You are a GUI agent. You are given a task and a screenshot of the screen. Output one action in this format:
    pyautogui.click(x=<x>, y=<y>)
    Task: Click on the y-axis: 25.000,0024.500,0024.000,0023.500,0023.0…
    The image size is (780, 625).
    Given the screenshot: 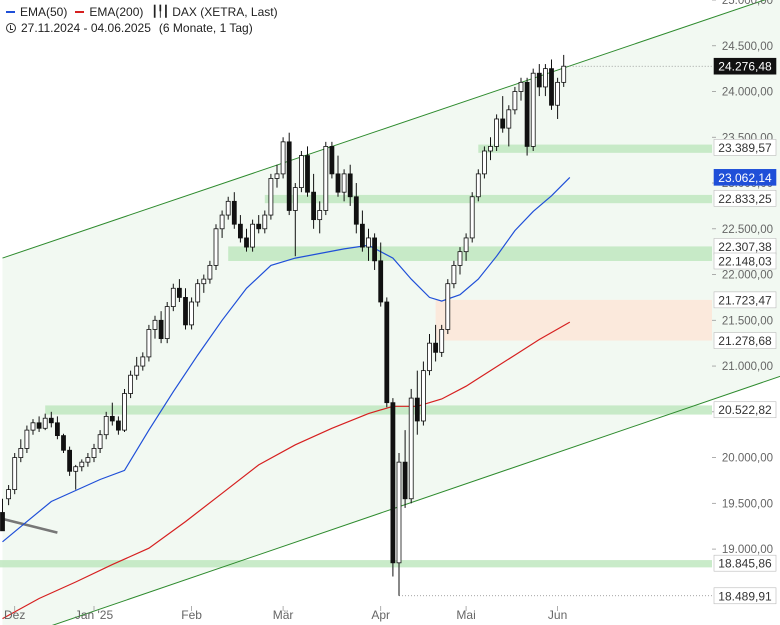 What is the action you would take?
    pyautogui.click(x=742, y=278)
    